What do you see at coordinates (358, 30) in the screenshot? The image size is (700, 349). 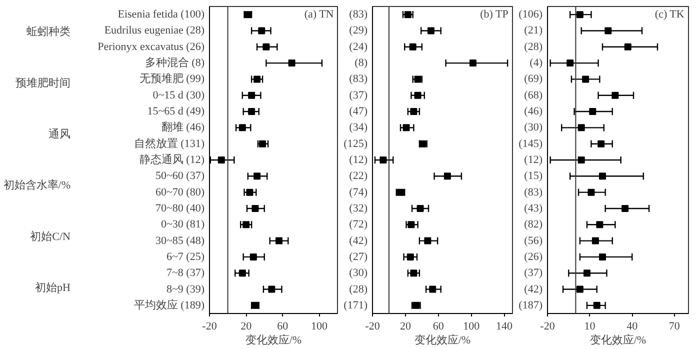 I see `y-tick-label: (29)` at bounding box center [358, 30].